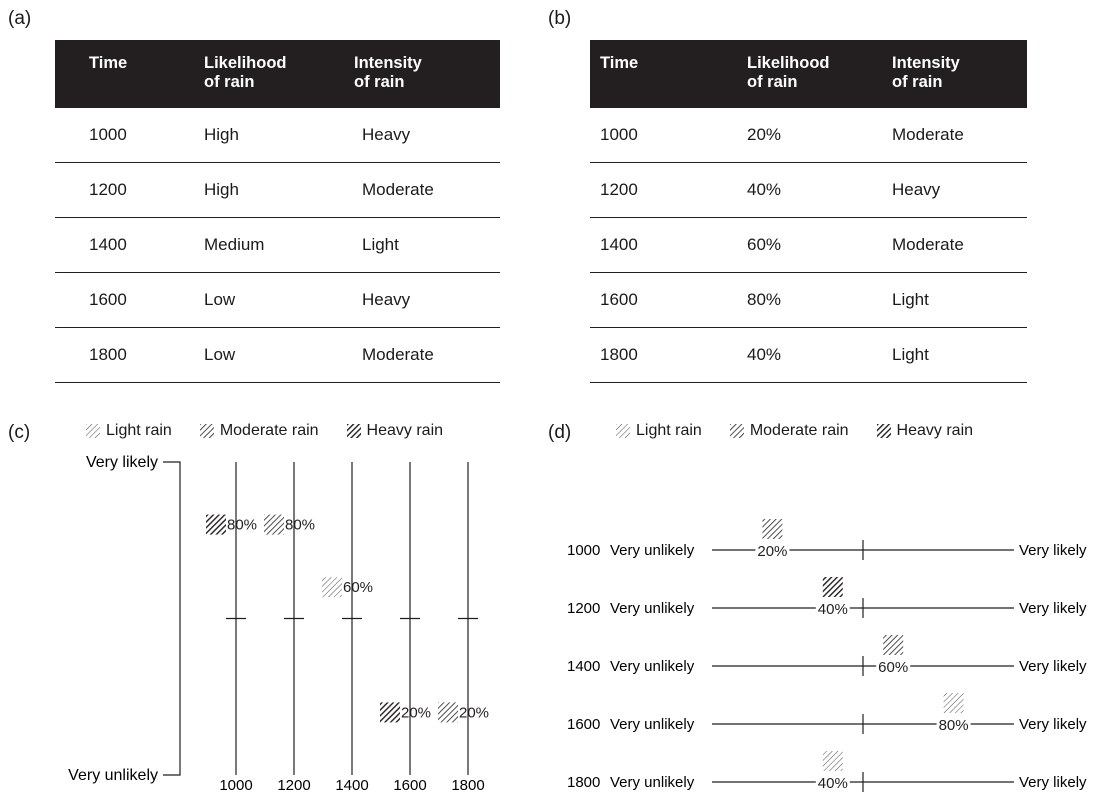 The image size is (1101, 793). What do you see at coordinates (819, 300) in the screenshot?
I see `table-cell-likelihood: 80%` at bounding box center [819, 300].